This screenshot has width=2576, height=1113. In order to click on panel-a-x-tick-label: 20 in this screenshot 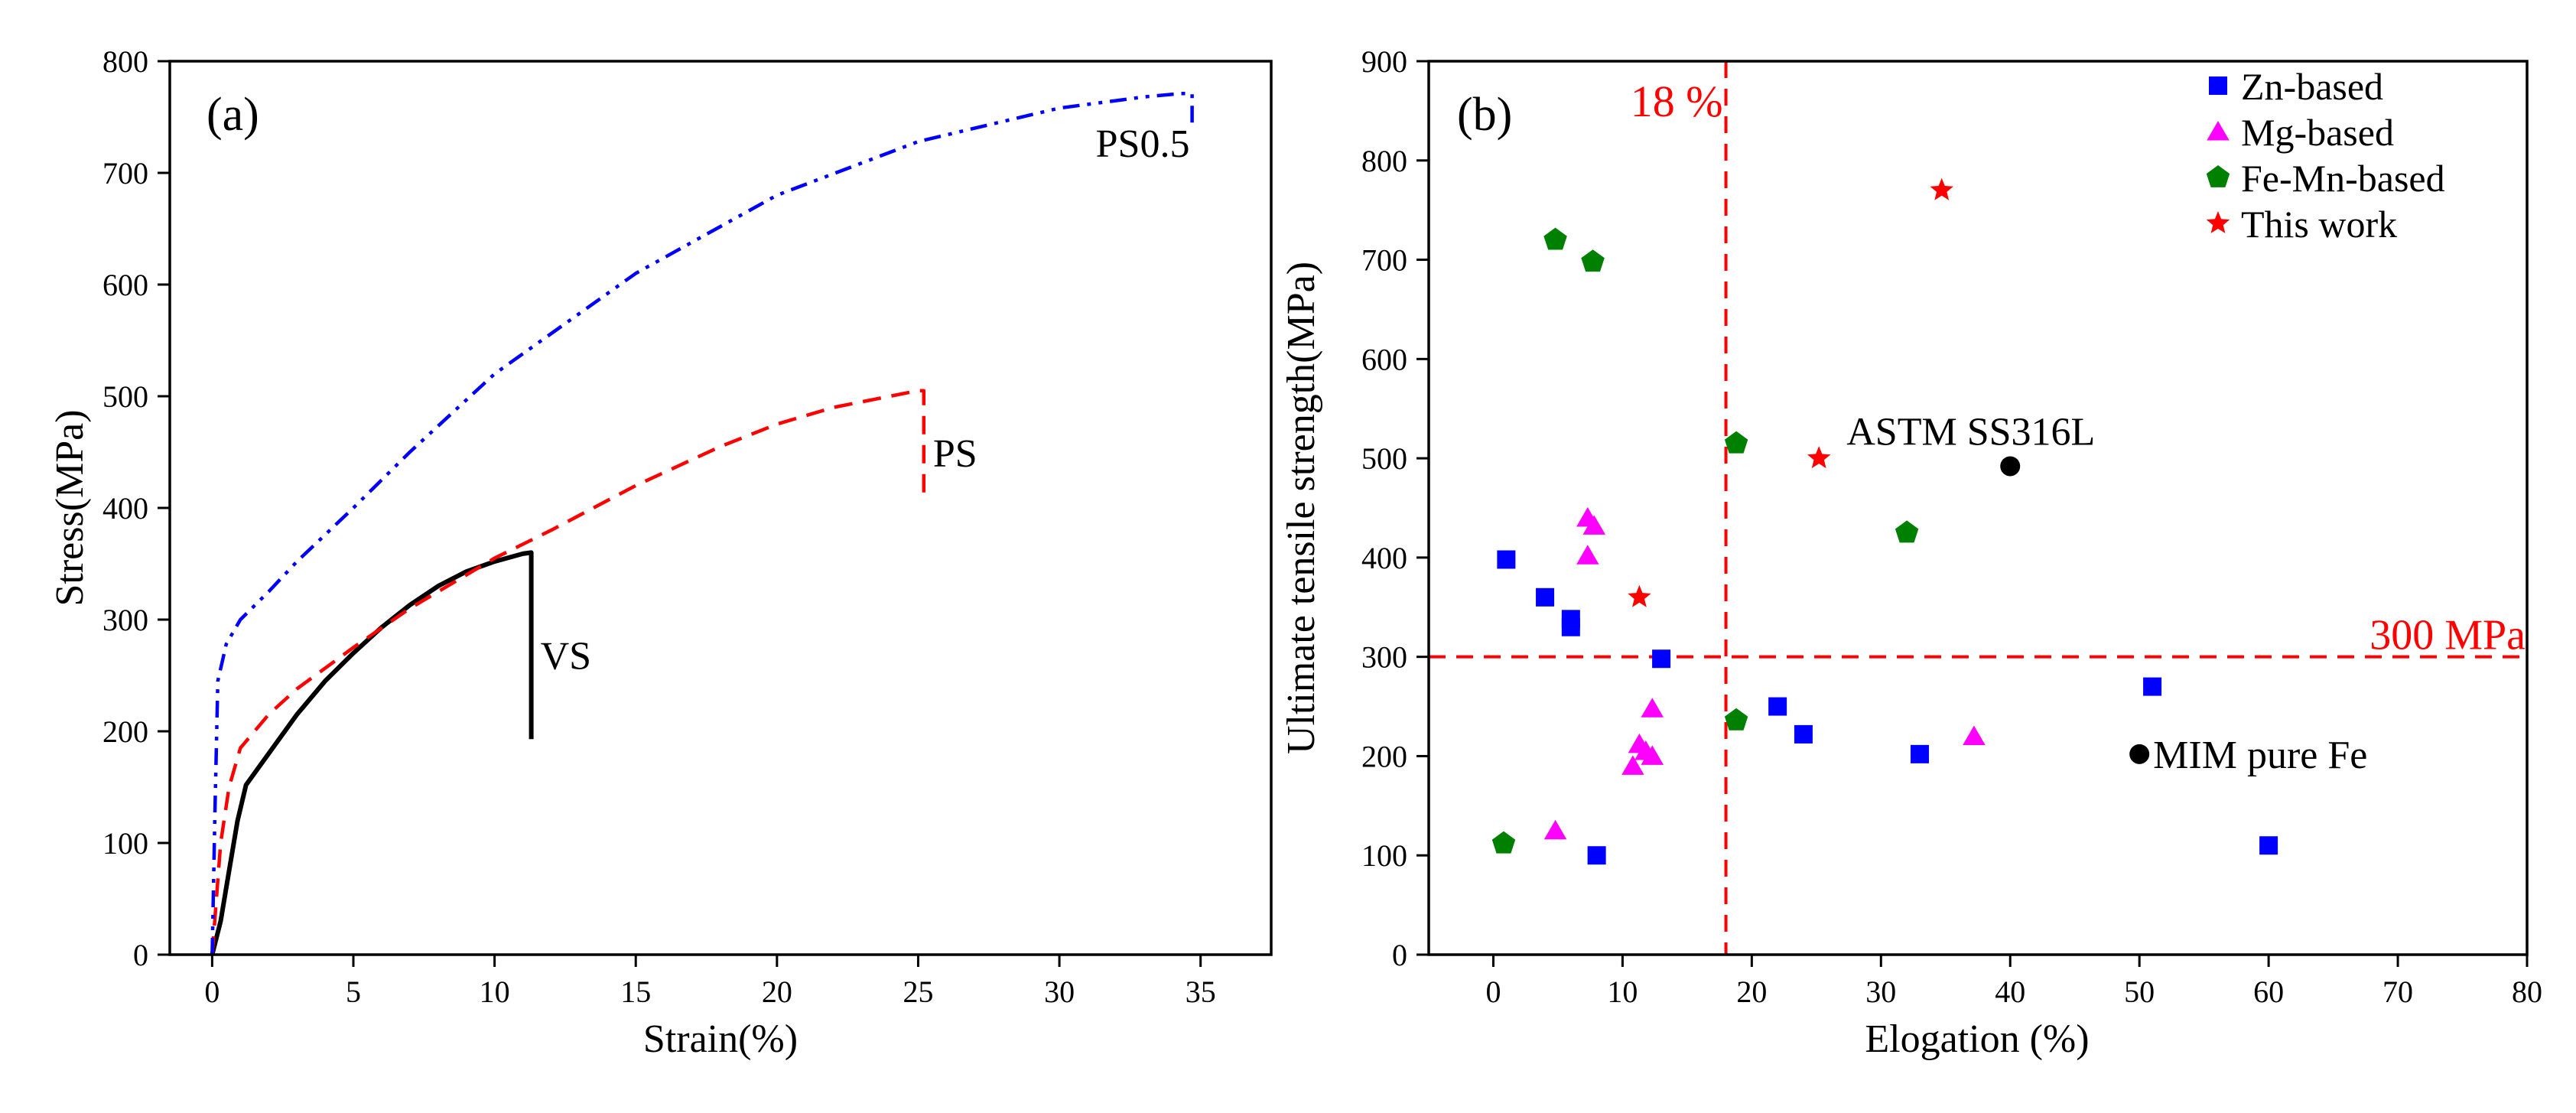, I will do `click(777, 992)`.